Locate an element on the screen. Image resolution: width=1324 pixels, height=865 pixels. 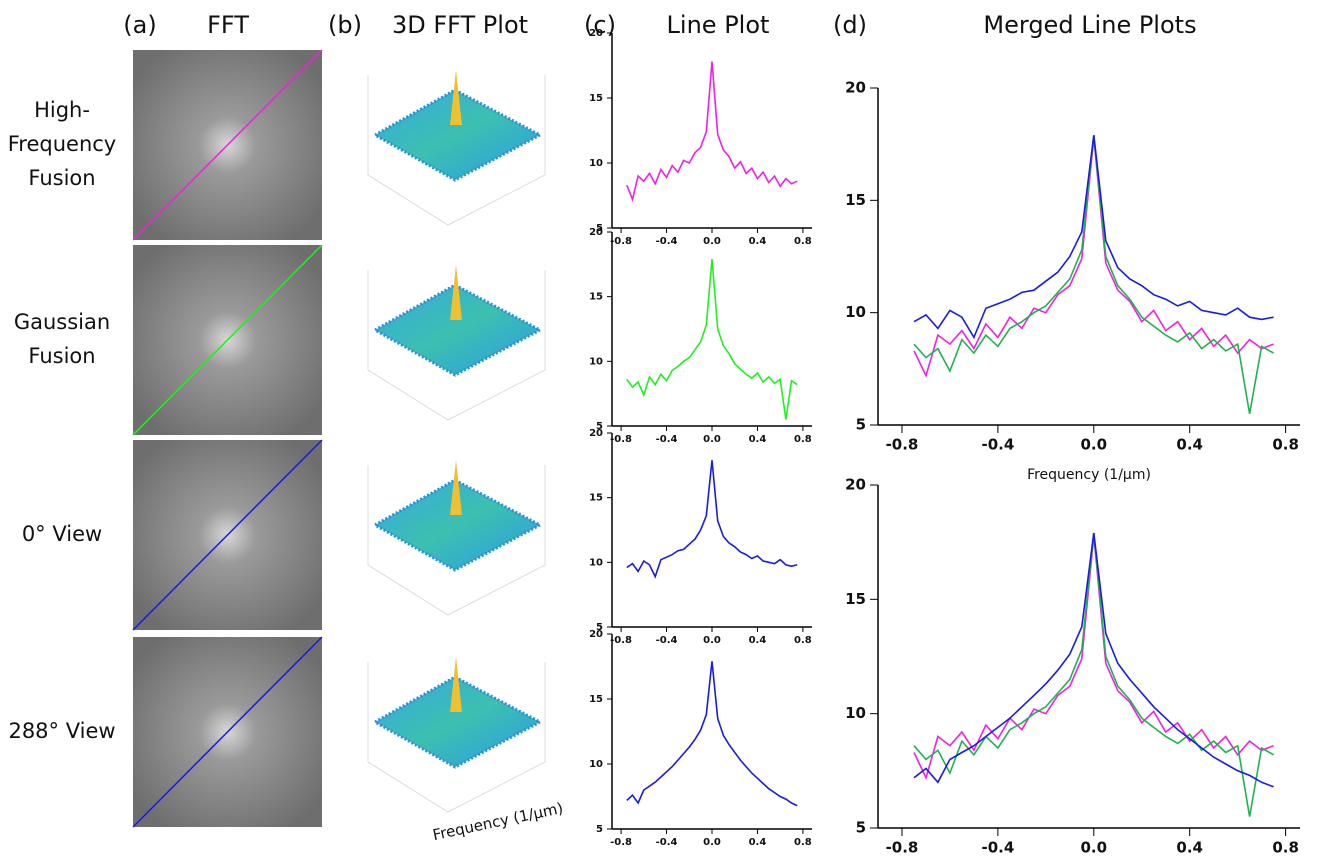
panel-label: (a) is located at coordinates (139, 25).